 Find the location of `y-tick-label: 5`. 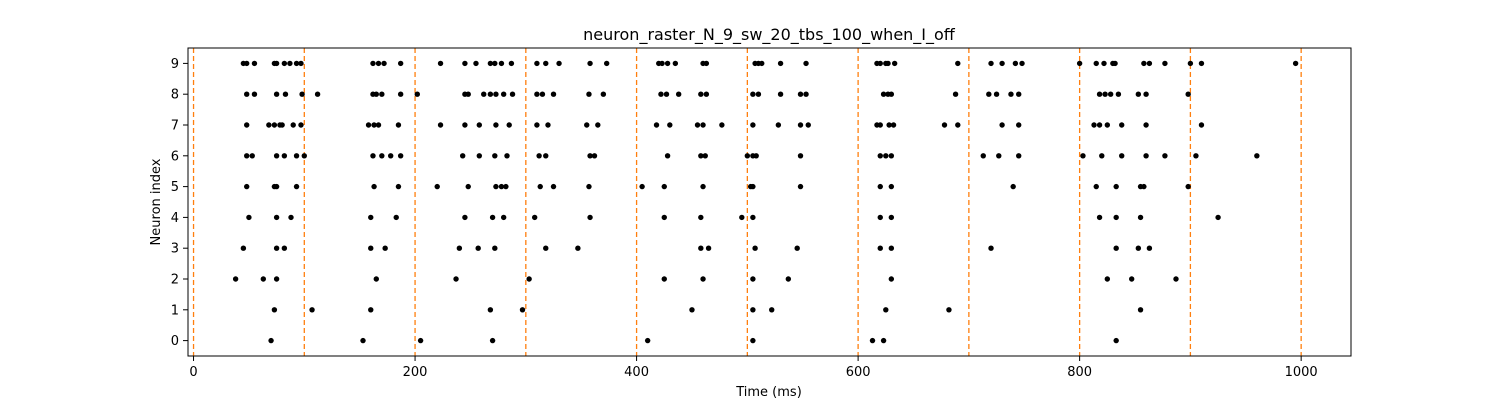

y-tick-label: 5 is located at coordinates (175, 187).